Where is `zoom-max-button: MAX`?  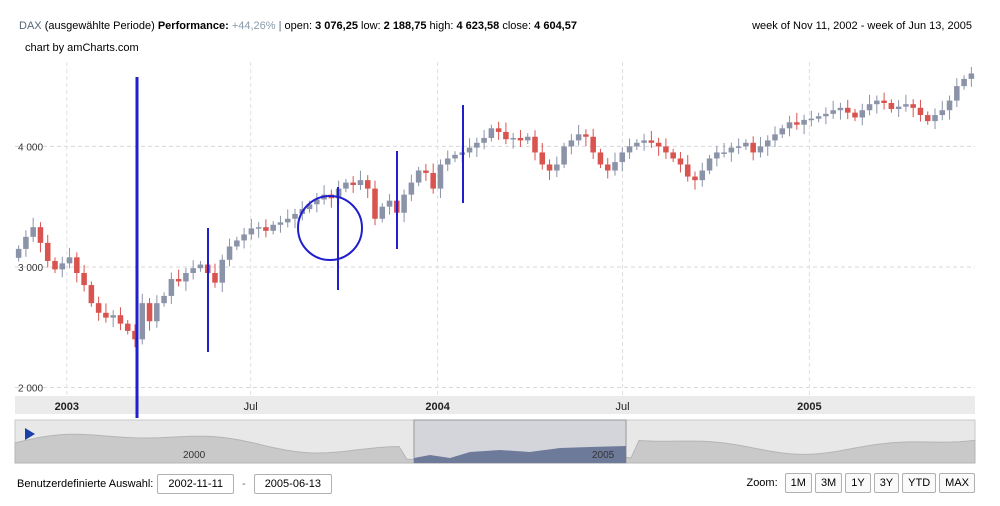
zoom-max-button: MAX is located at coordinates (957, 483).